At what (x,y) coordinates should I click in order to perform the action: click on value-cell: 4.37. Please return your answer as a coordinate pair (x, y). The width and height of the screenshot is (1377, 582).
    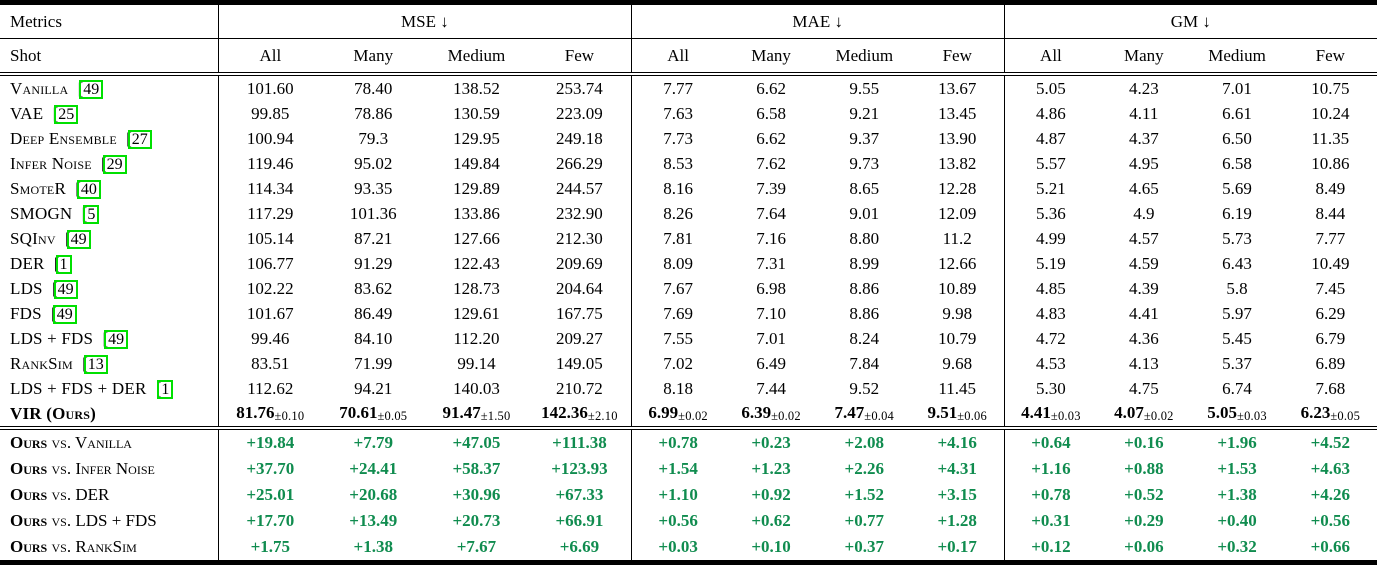
    Looking at the image, I should click on (1143, 138).